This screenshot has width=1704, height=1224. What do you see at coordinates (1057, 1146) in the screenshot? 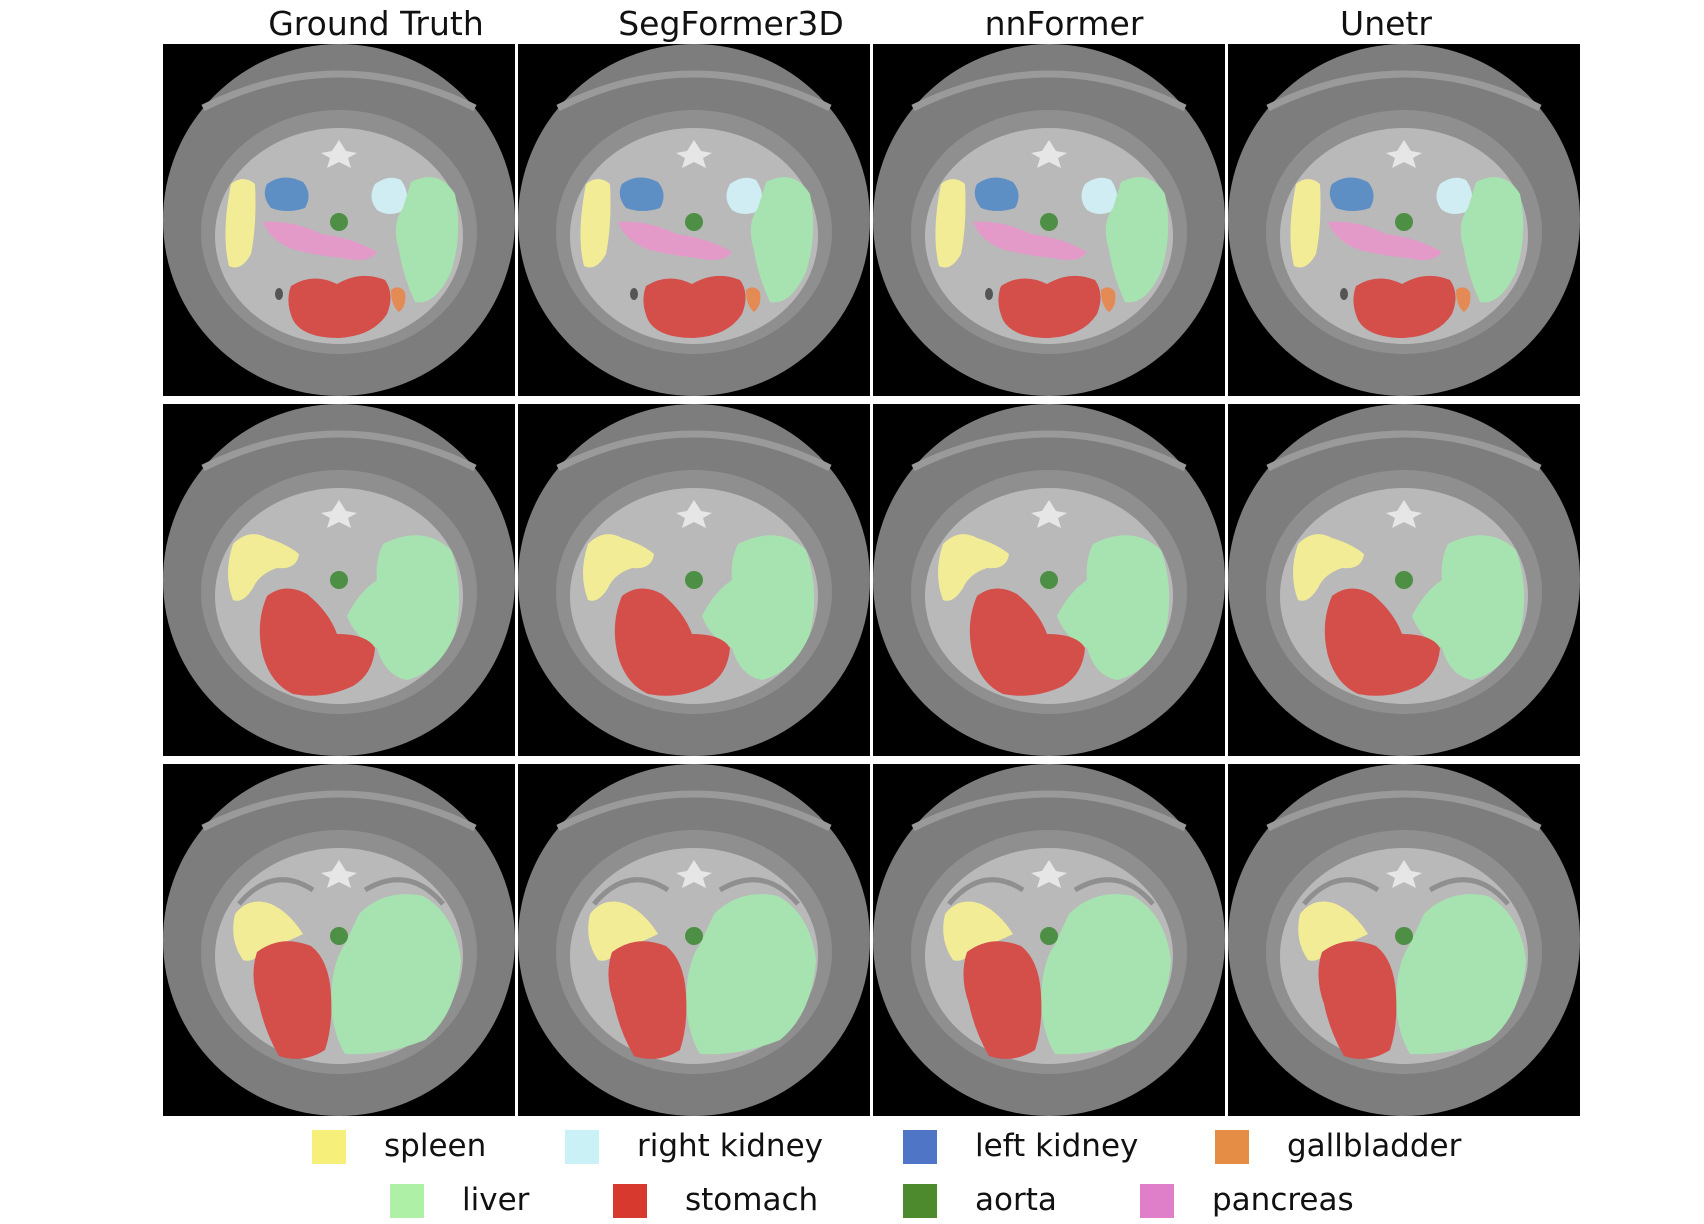
I see `legend-label: left kidney` at bounding box center [1057, 1146].